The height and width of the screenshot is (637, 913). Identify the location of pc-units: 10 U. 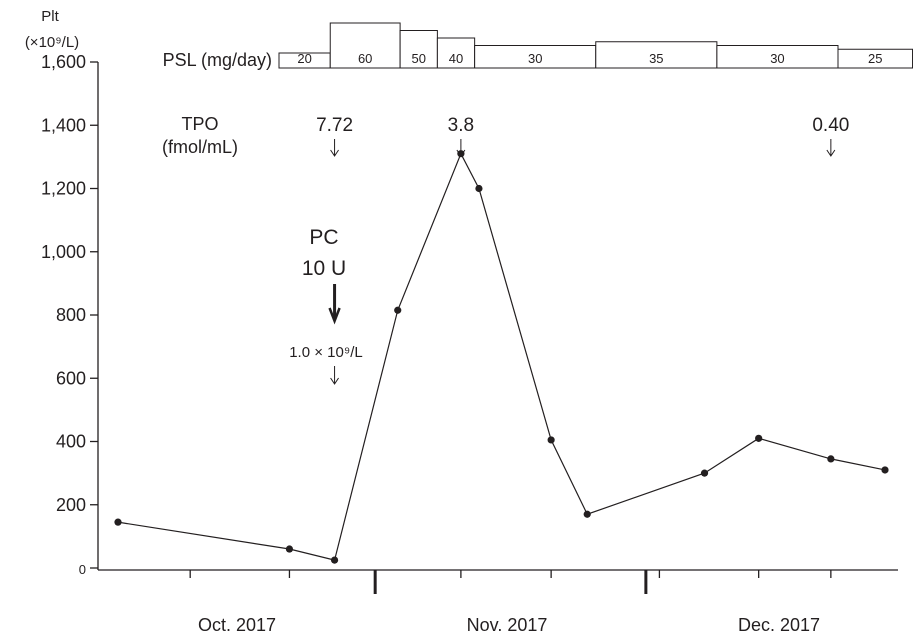
(324, 268).